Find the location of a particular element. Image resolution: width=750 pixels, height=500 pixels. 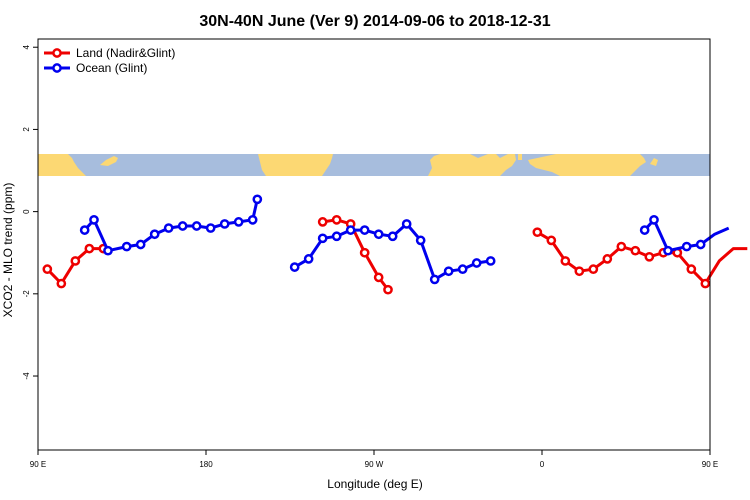

x-tick-label: 180 is located at coordinates (206, 464).